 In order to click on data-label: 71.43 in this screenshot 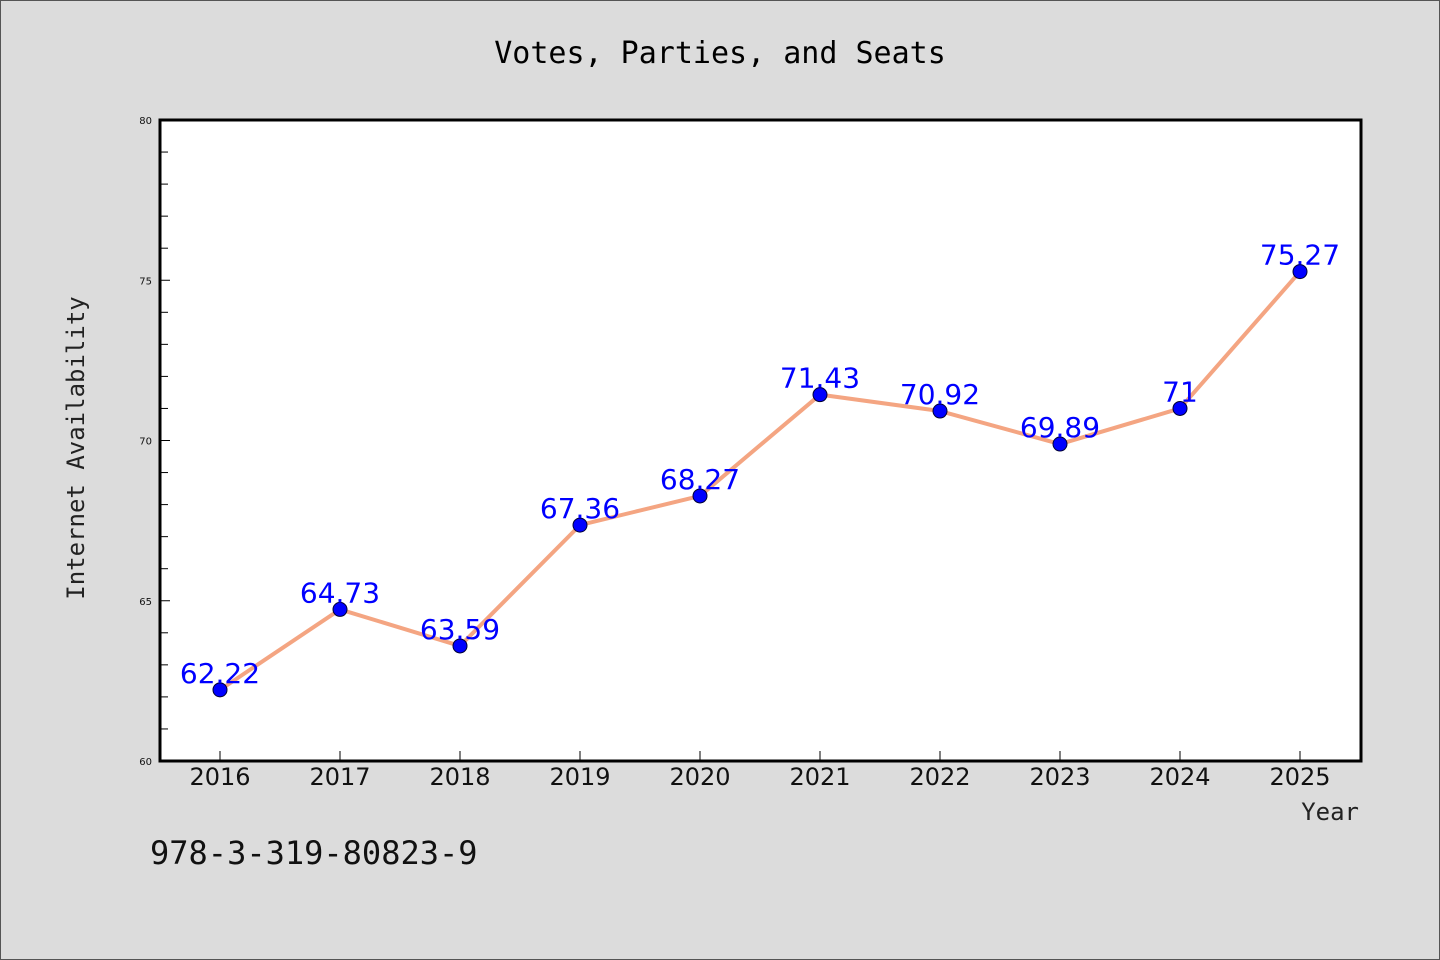, I will do `click(820, 378)`.